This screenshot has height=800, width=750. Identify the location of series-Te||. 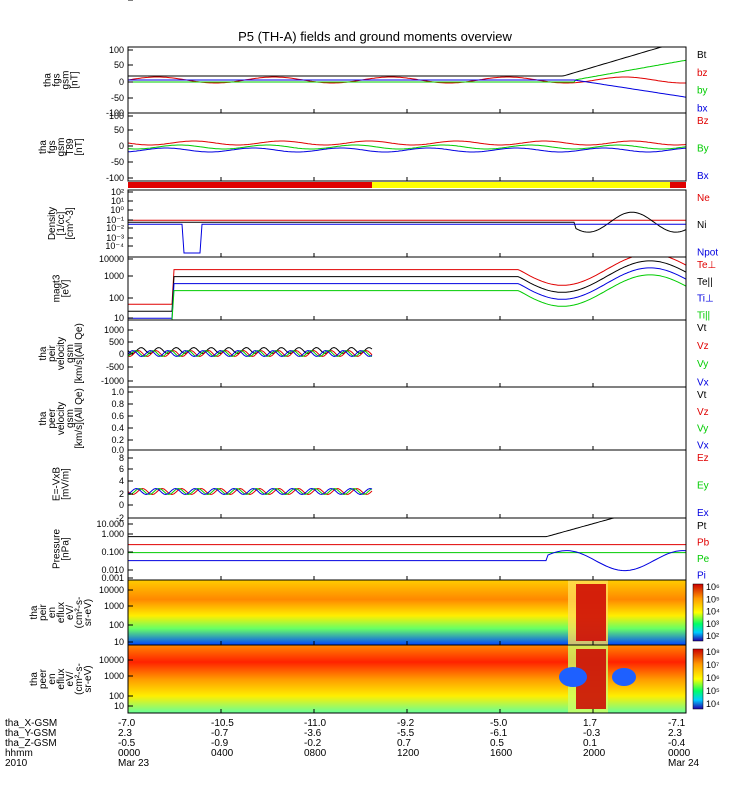
(407, 286).